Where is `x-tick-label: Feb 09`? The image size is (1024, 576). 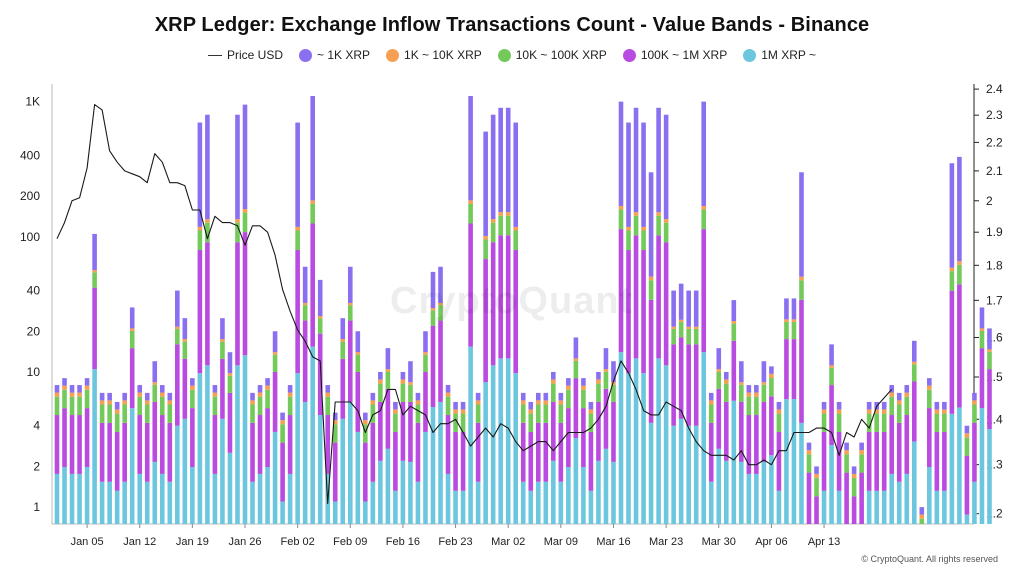
x-tick-label: Feb 09 is located at coordinates (350, 542).